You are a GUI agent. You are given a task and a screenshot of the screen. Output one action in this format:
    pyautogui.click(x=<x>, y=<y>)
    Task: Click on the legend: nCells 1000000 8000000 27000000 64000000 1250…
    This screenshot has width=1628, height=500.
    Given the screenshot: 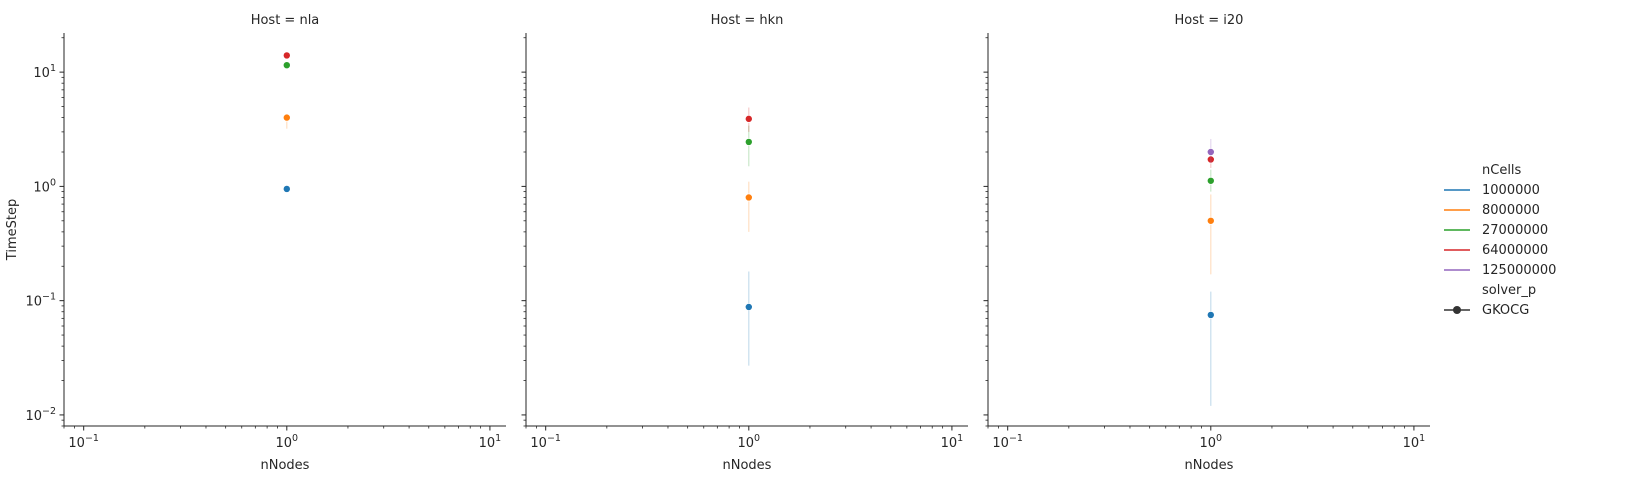 What is the action you would take?
    pyautogui.click(x=1500, y=240)
    